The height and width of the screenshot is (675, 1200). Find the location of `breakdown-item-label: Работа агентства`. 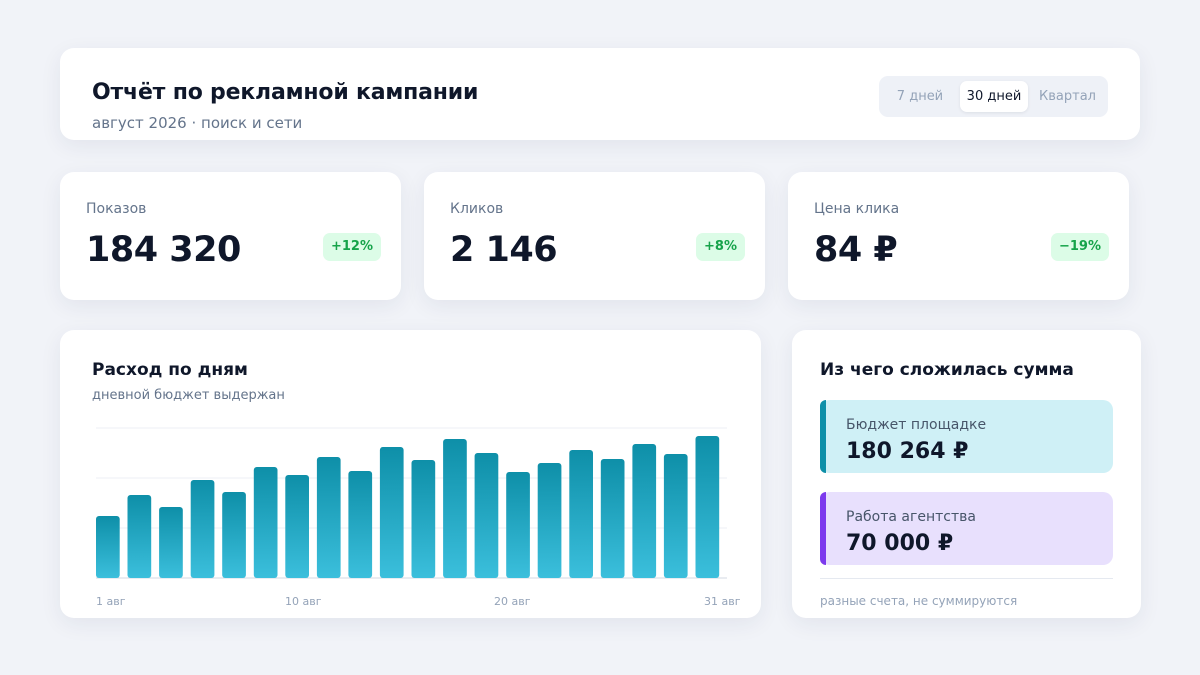

breakdown-item-label: Работа агентства is located at coordinates (911, 517).